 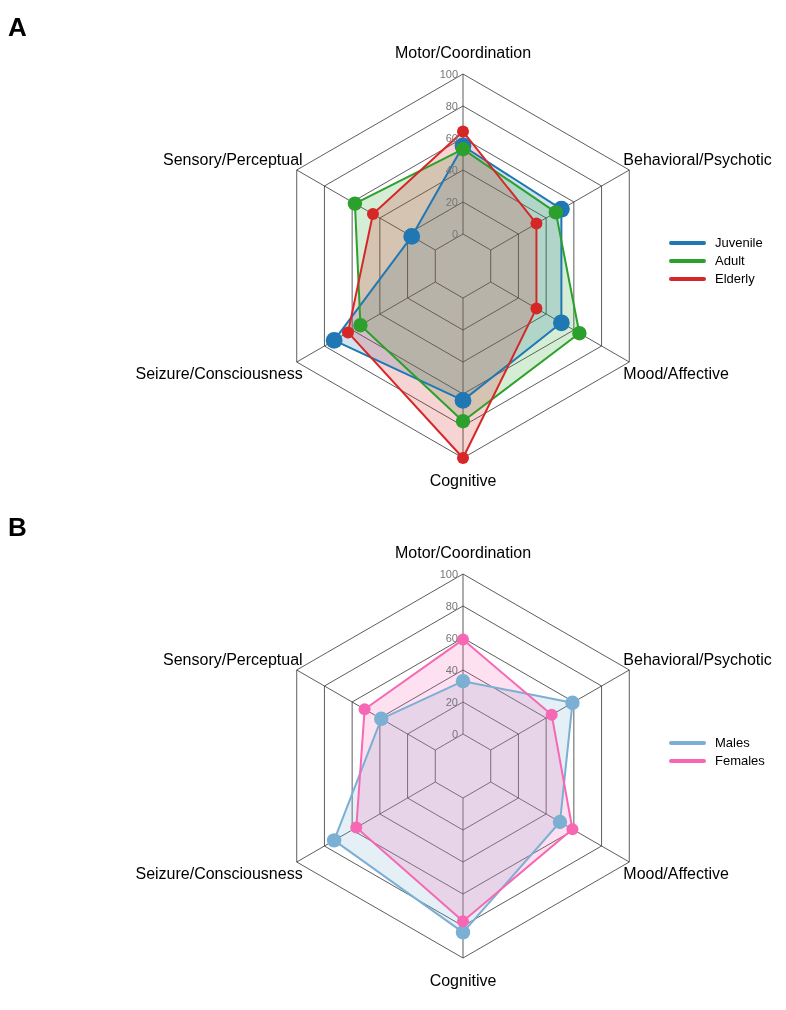 I want to click on y-tick-label: 60, so click(x=451, y=638).